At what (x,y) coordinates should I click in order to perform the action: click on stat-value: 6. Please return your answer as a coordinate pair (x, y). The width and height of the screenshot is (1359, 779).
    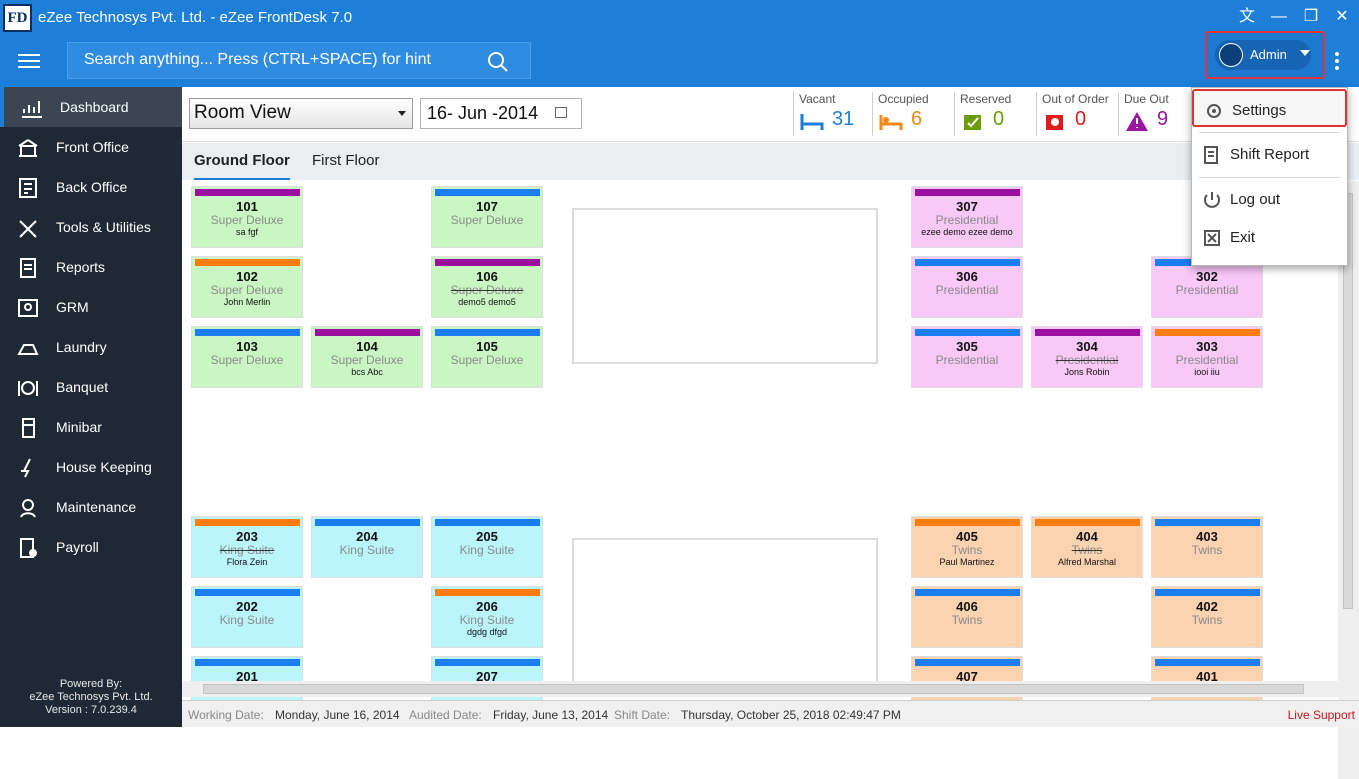
    Looking at the image, I should click on (917, 119).